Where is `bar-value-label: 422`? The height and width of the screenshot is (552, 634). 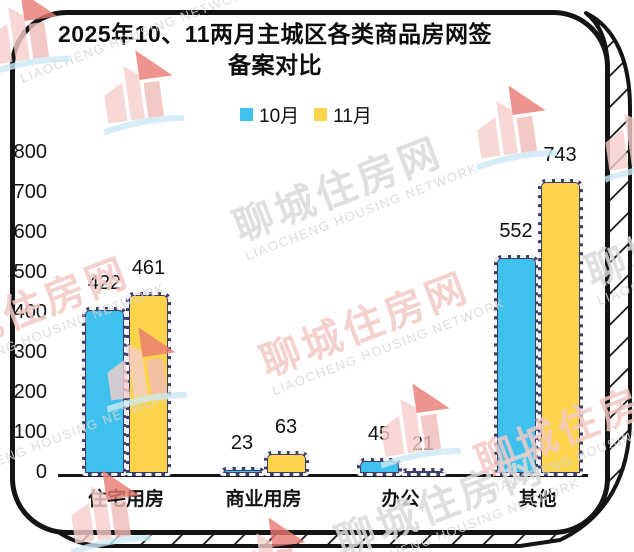
bar-value-label: 422 is located at coordinates (104, 283).